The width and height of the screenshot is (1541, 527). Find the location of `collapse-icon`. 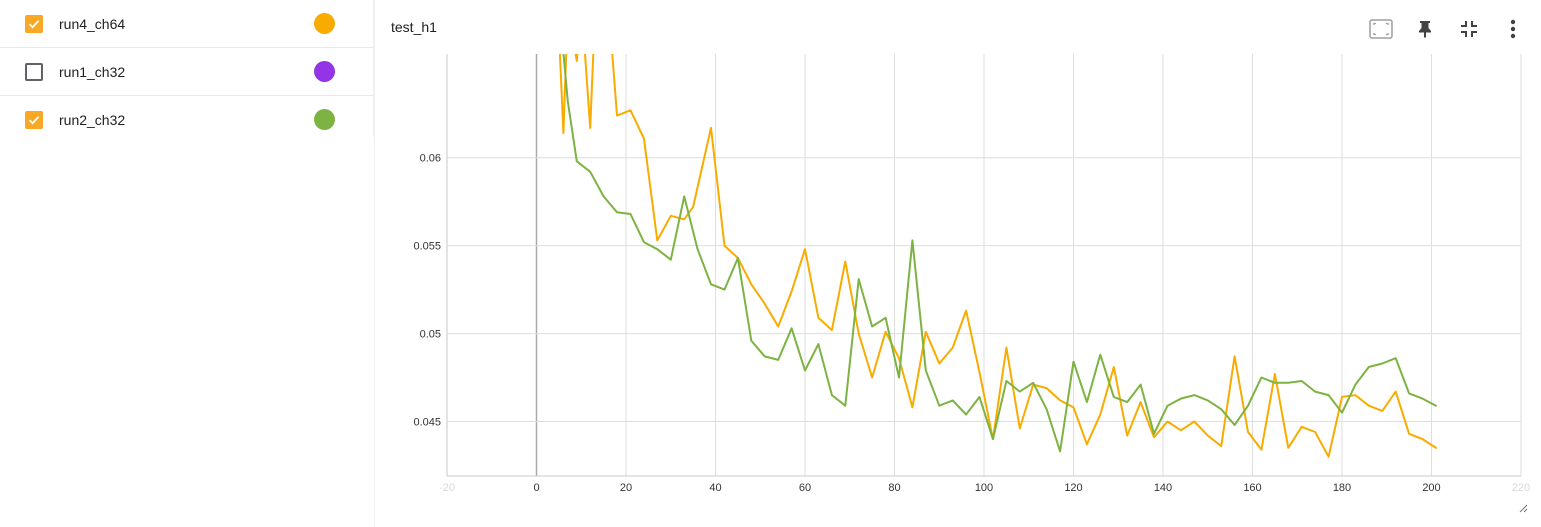

collapse-icon is located at coordinates (1469, 29).